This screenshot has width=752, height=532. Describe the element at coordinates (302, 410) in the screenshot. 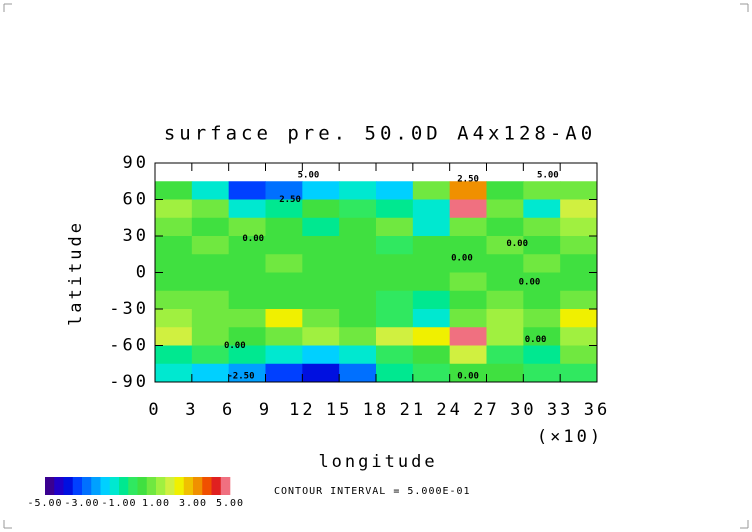

I see `x-tick-label: 12` at that location.